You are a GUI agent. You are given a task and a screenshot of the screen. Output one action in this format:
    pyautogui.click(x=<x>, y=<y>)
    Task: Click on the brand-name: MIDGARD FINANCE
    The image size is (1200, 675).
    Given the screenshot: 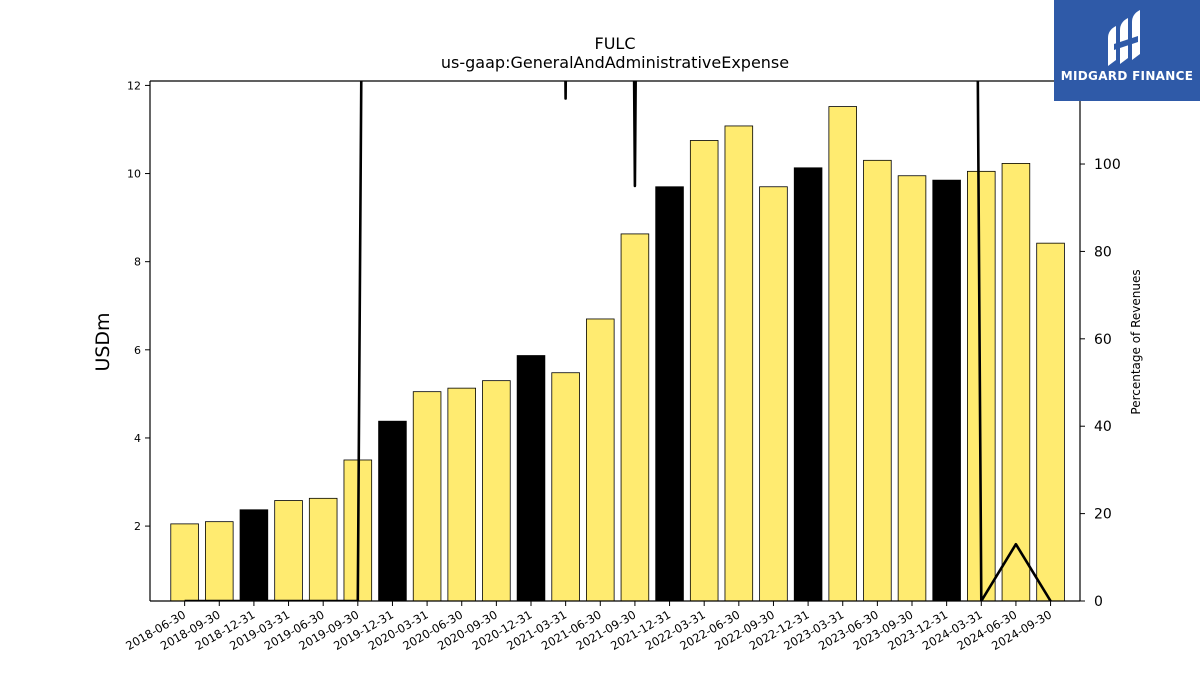 What is the action you would take?
    pyautogui.click(x=1127, y=76)
    